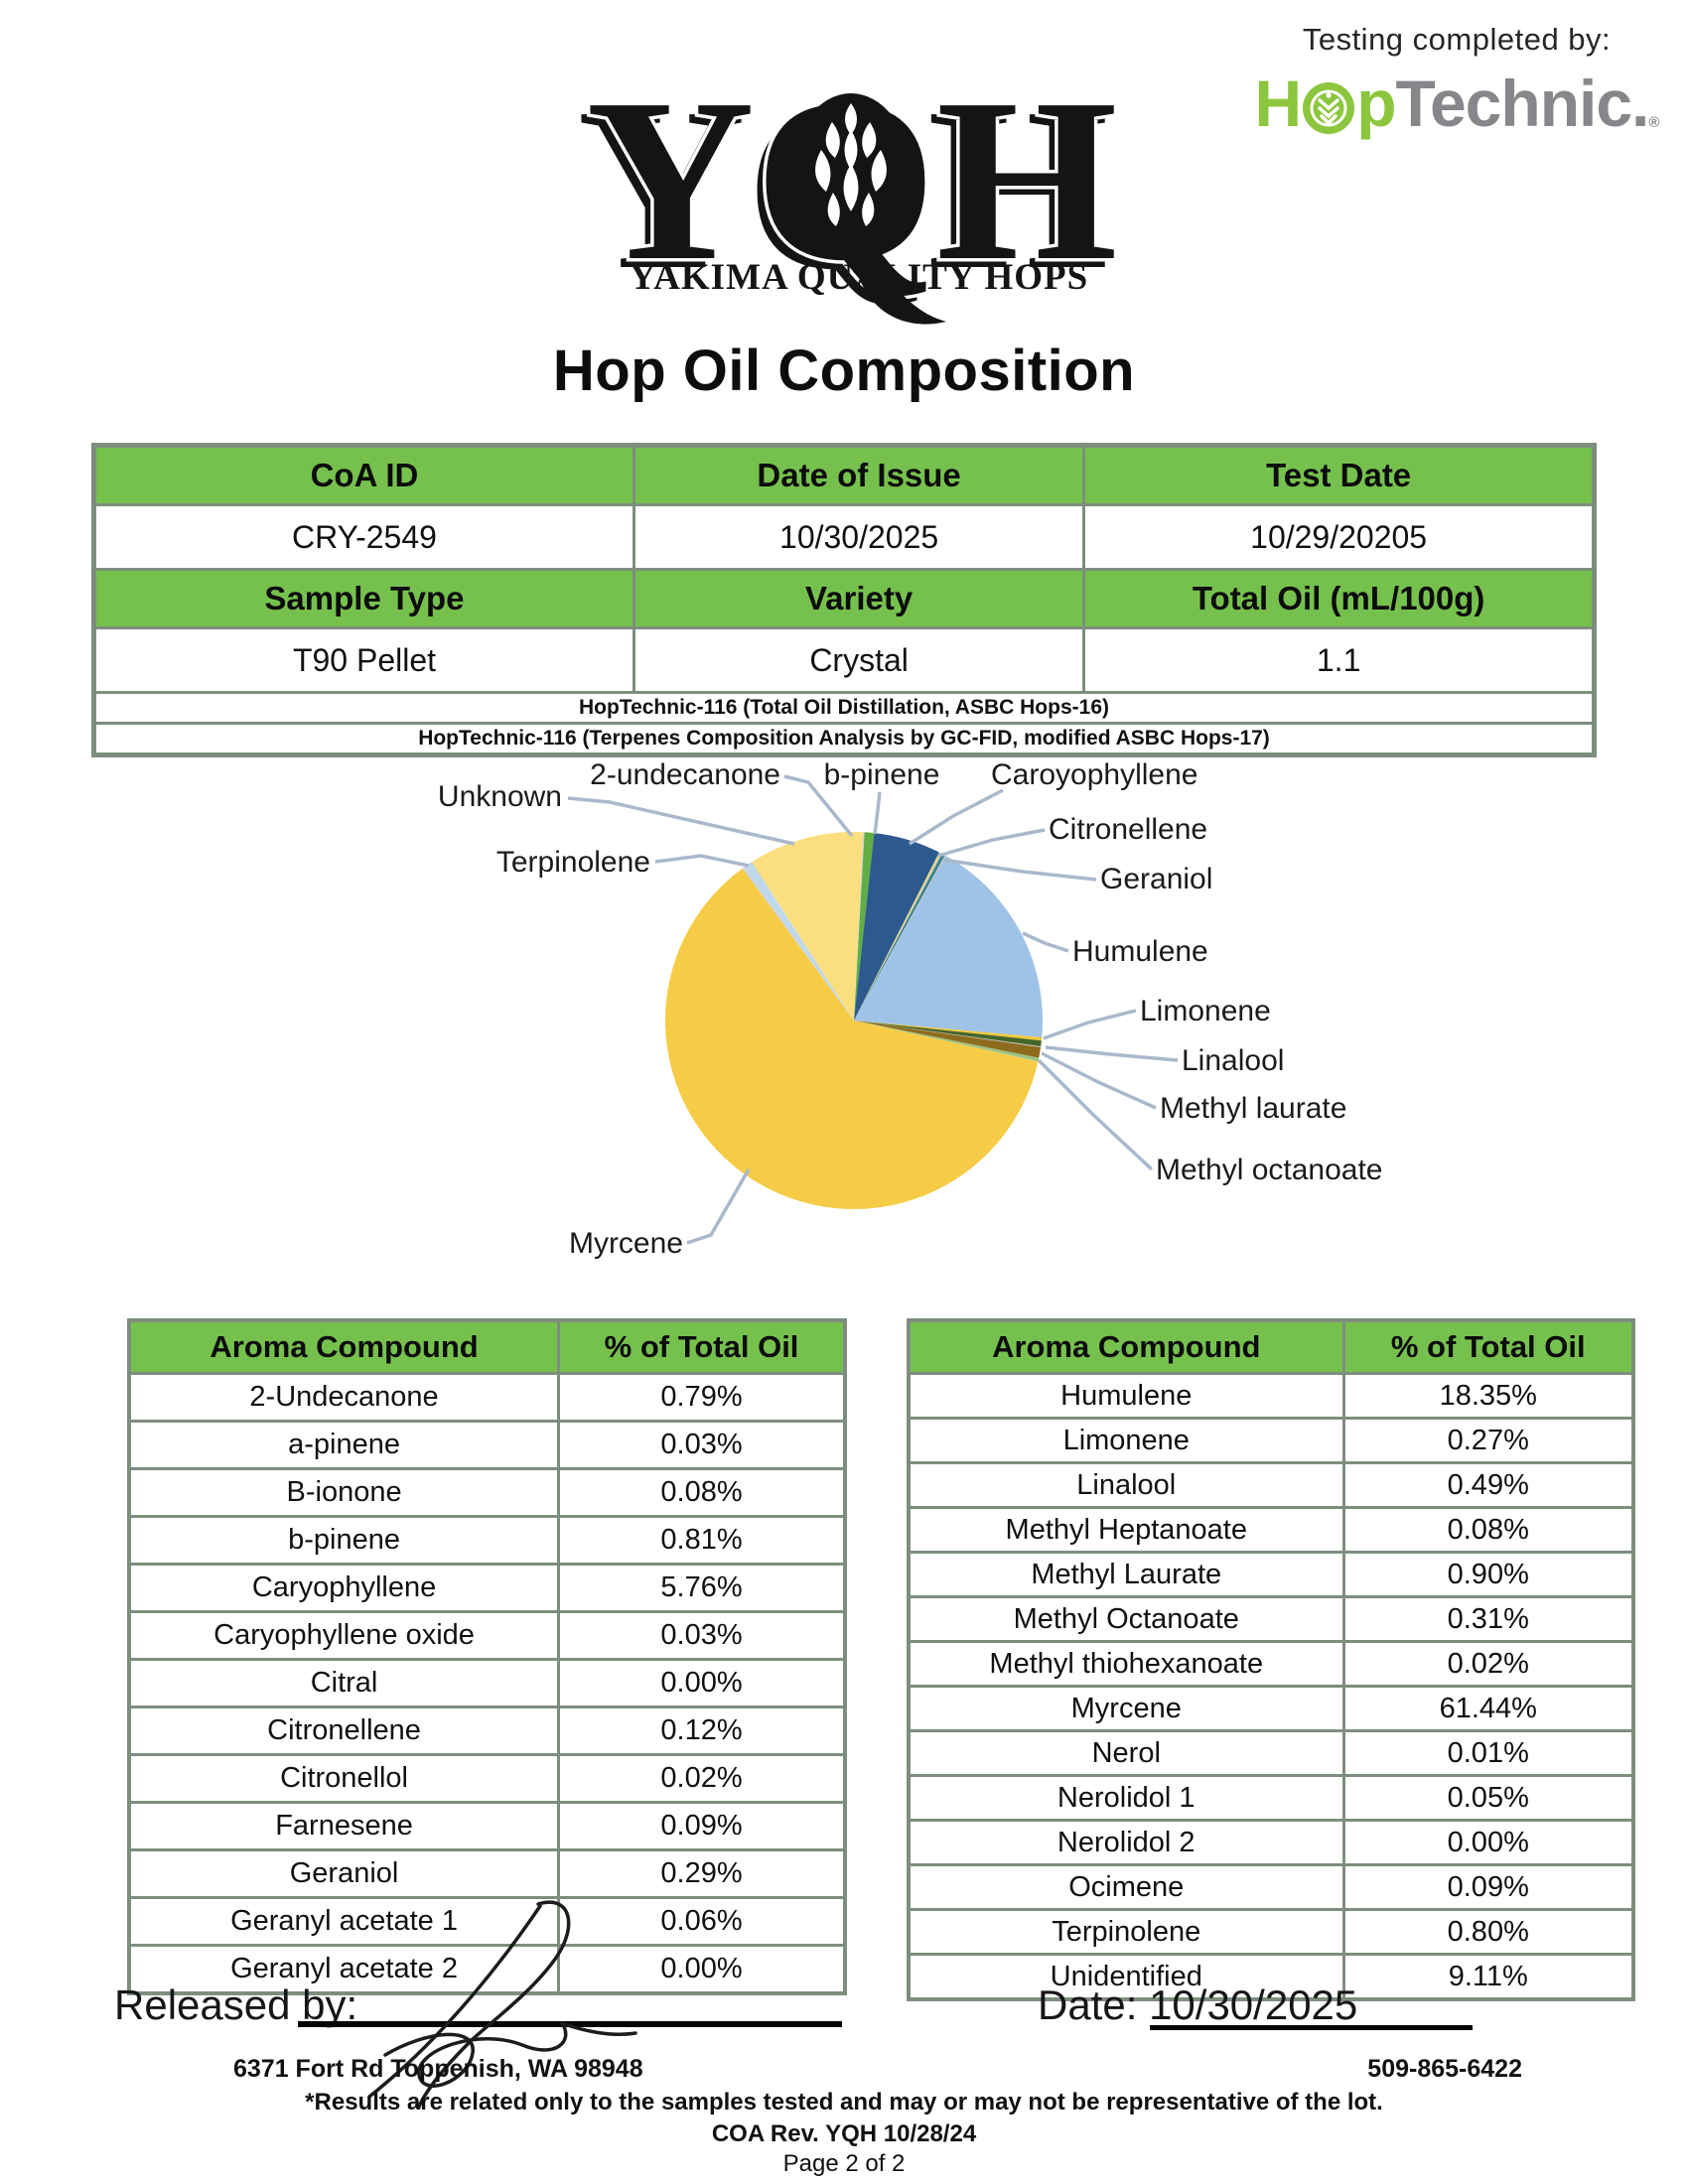 The width and height of the screenshot is (1688, 2184). What do you see at coordinates (236, 2004) in the screenshot?
I see `released-by-label: Released by:` at bounding box center [236, 2004].